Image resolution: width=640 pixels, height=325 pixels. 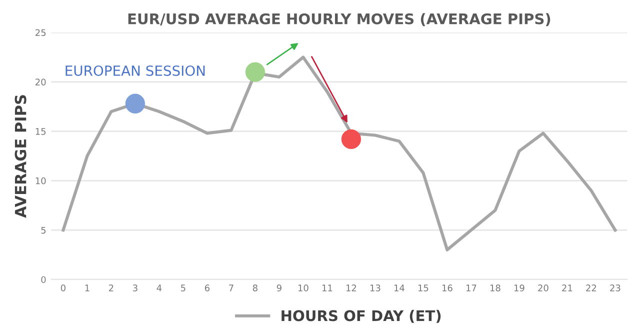 What do you see at coordinates (20, 156) in the screenshot?
I see `y-axis-title: AVERAGE PIPS` at bounding box center [20, 156].